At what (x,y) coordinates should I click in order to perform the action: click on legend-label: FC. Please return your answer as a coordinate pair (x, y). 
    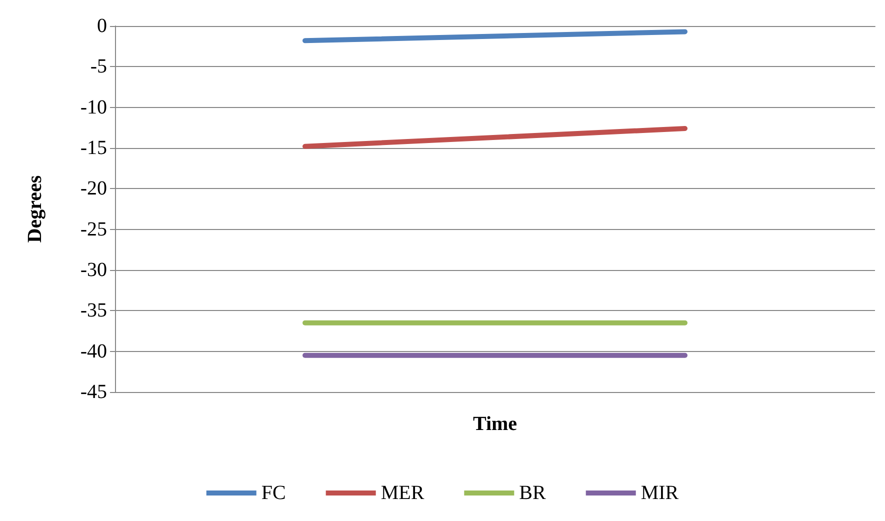
    Looking at the image, I should click on (273, 493).